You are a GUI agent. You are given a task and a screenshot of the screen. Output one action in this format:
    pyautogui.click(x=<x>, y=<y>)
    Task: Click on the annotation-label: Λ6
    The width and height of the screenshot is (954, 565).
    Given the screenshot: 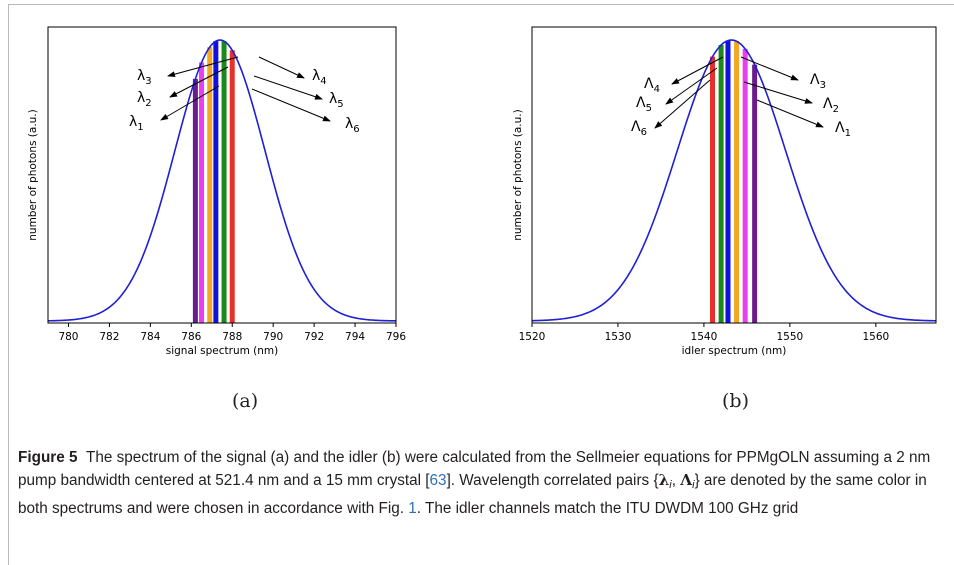 What is the action you would take?
    pyautogui.click(x=639, y=128)
    